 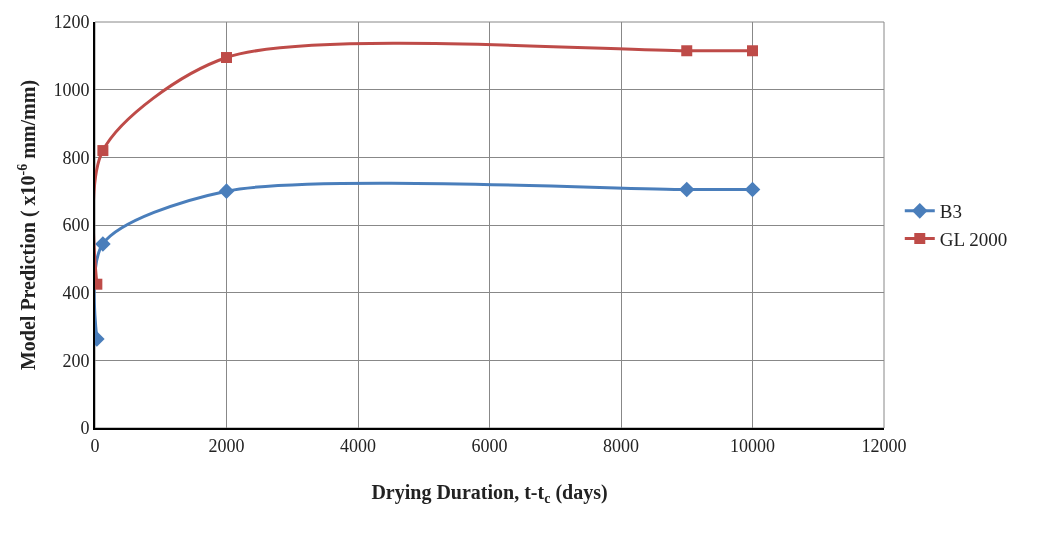 What do you see at coordinates (884, 445) in the screenshot?
I see `x-tick-label: 12000` at bounding box center [884, 445].